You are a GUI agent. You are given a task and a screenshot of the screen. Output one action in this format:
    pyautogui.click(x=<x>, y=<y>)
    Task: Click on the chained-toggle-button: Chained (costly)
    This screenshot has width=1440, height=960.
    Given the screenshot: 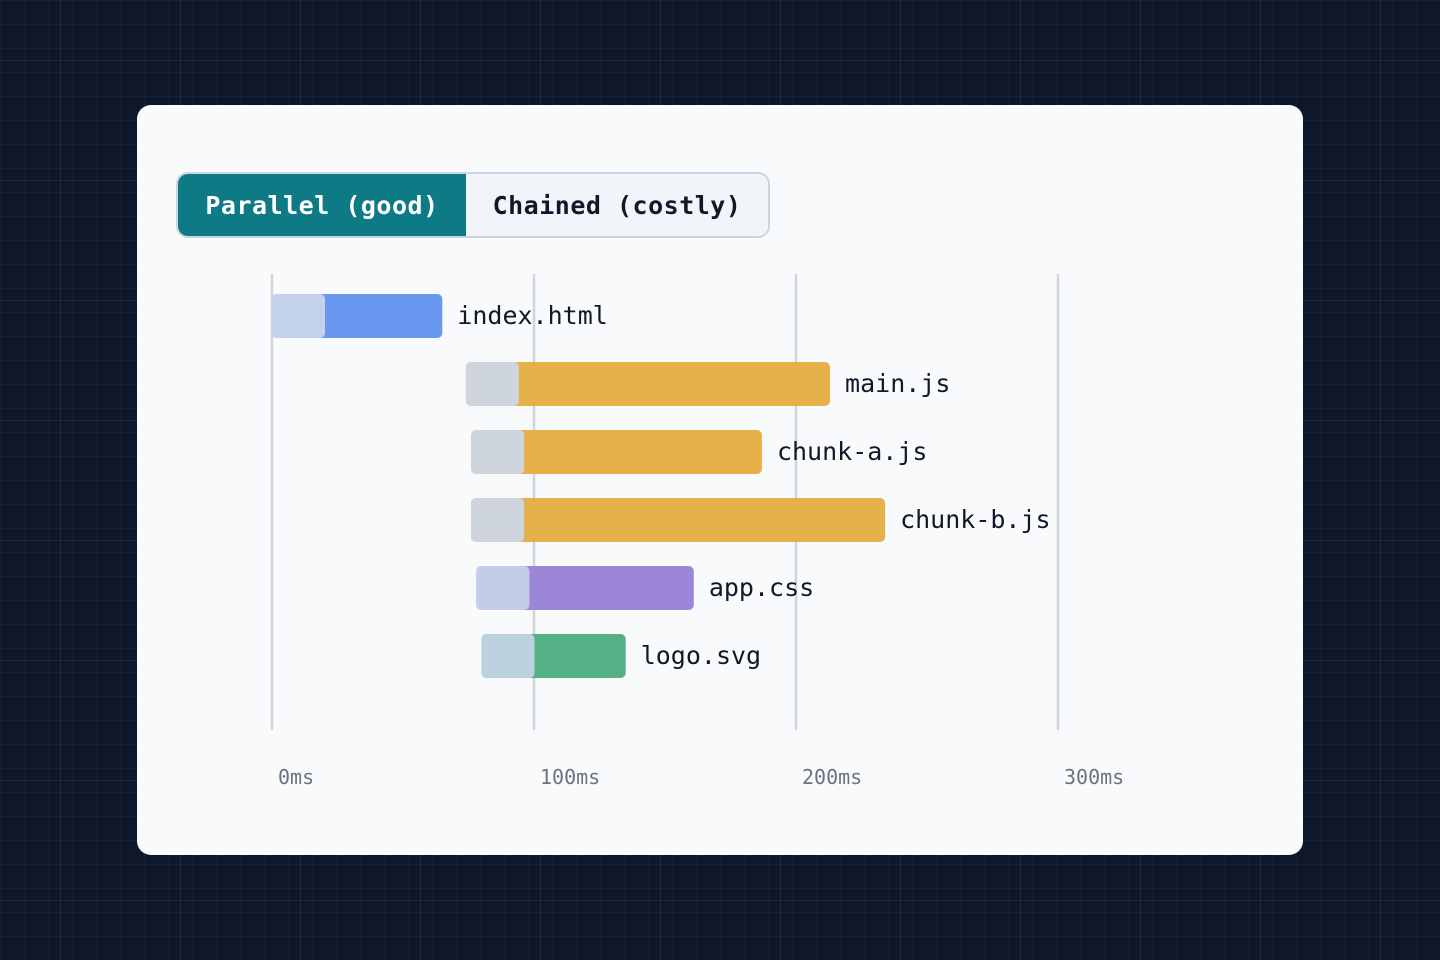 What is the action you would take?
    pyautogui.click(x=617, y=205)
    